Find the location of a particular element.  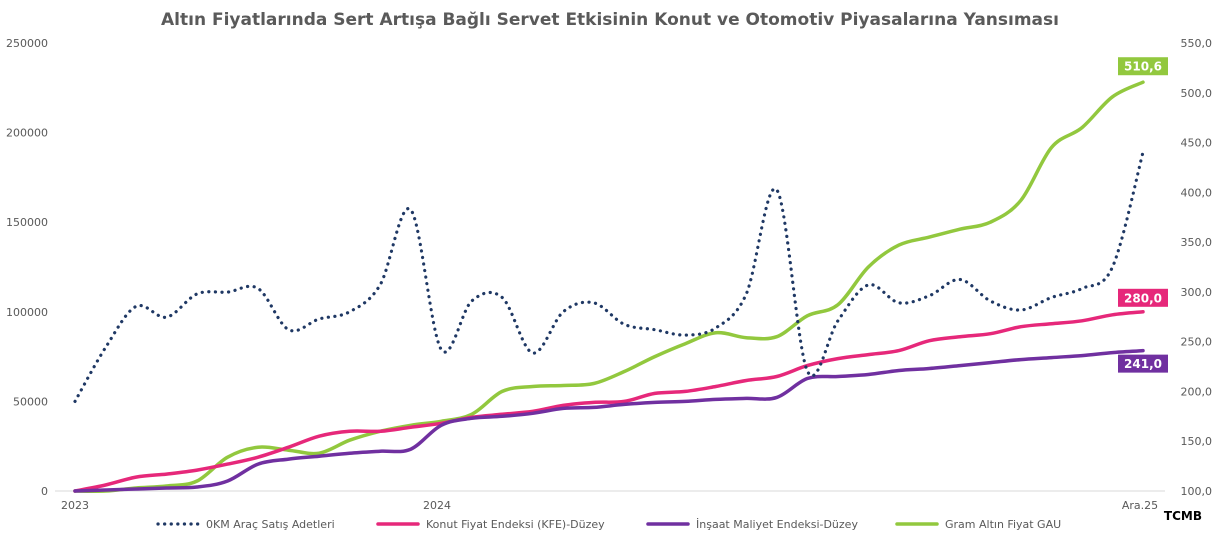

end-value-label: 510,6 is located at coordinates (1143, 67).